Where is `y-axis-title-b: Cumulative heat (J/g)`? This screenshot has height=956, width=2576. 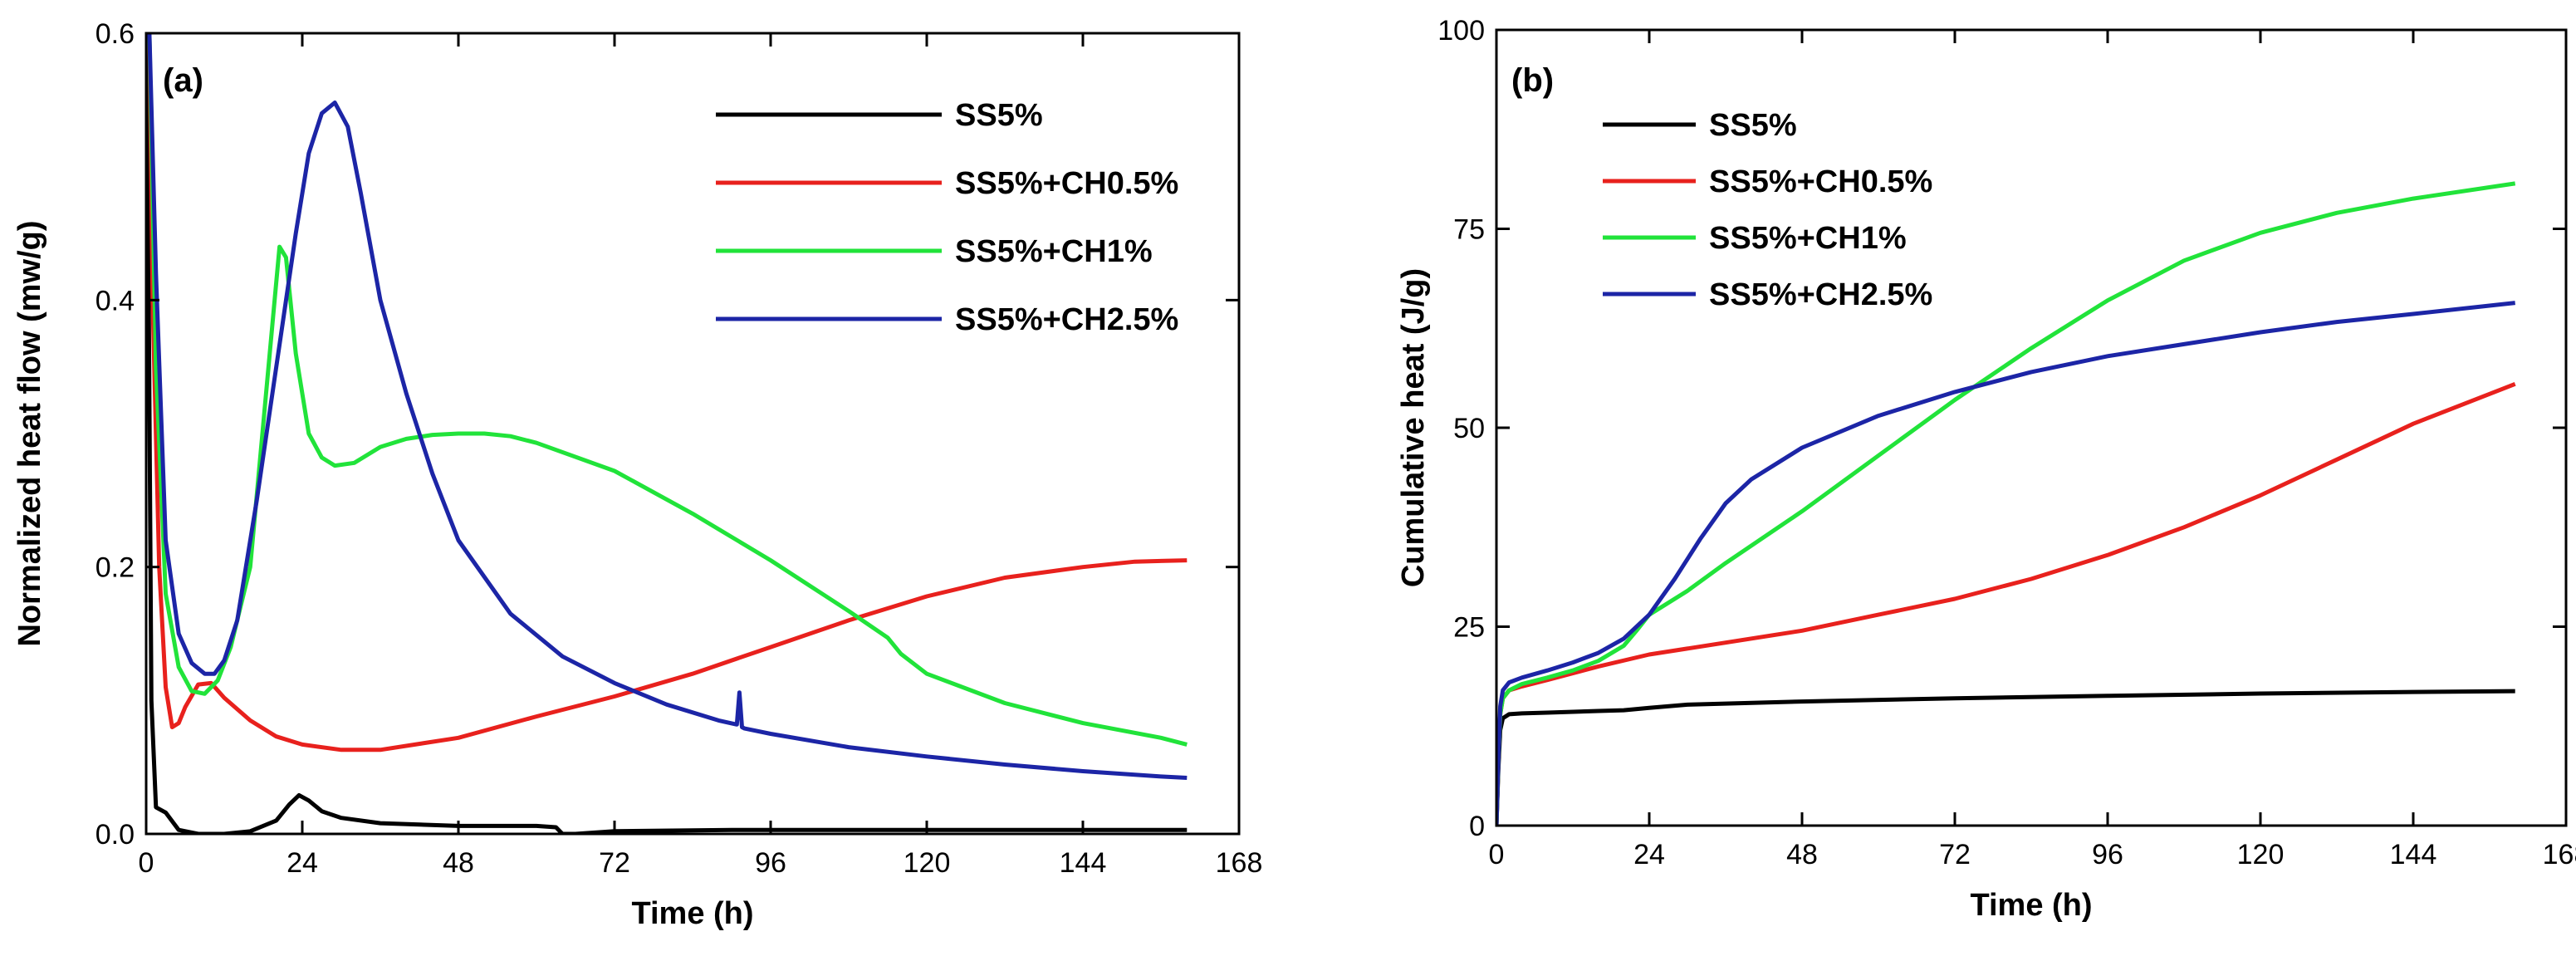
y-axis-title-b: Cumulative heat (J/g) is located at coordinates (1414, 427).